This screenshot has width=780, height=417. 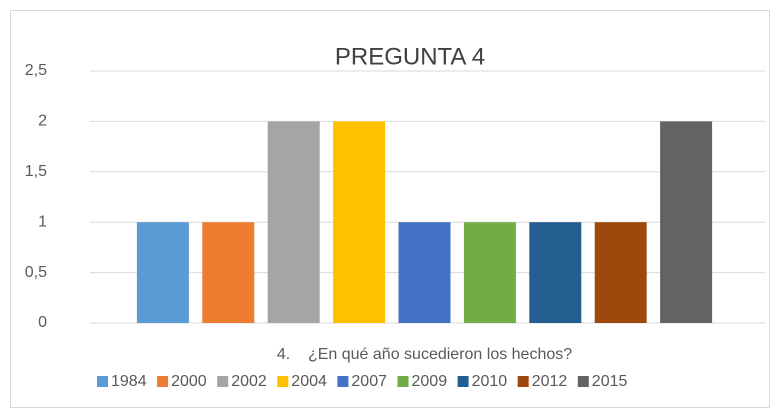 I want to click on y-tick-label: 0,5, so click(x=36, y=272).